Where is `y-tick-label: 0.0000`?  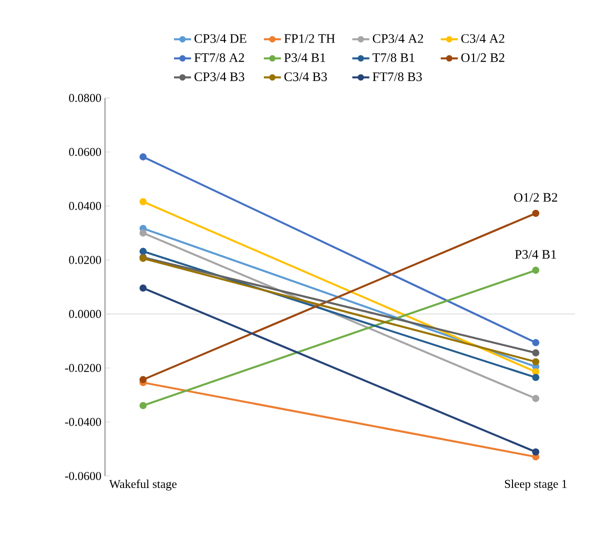 y-tick-label: 0.0000 is located at coordinates (85, 314).